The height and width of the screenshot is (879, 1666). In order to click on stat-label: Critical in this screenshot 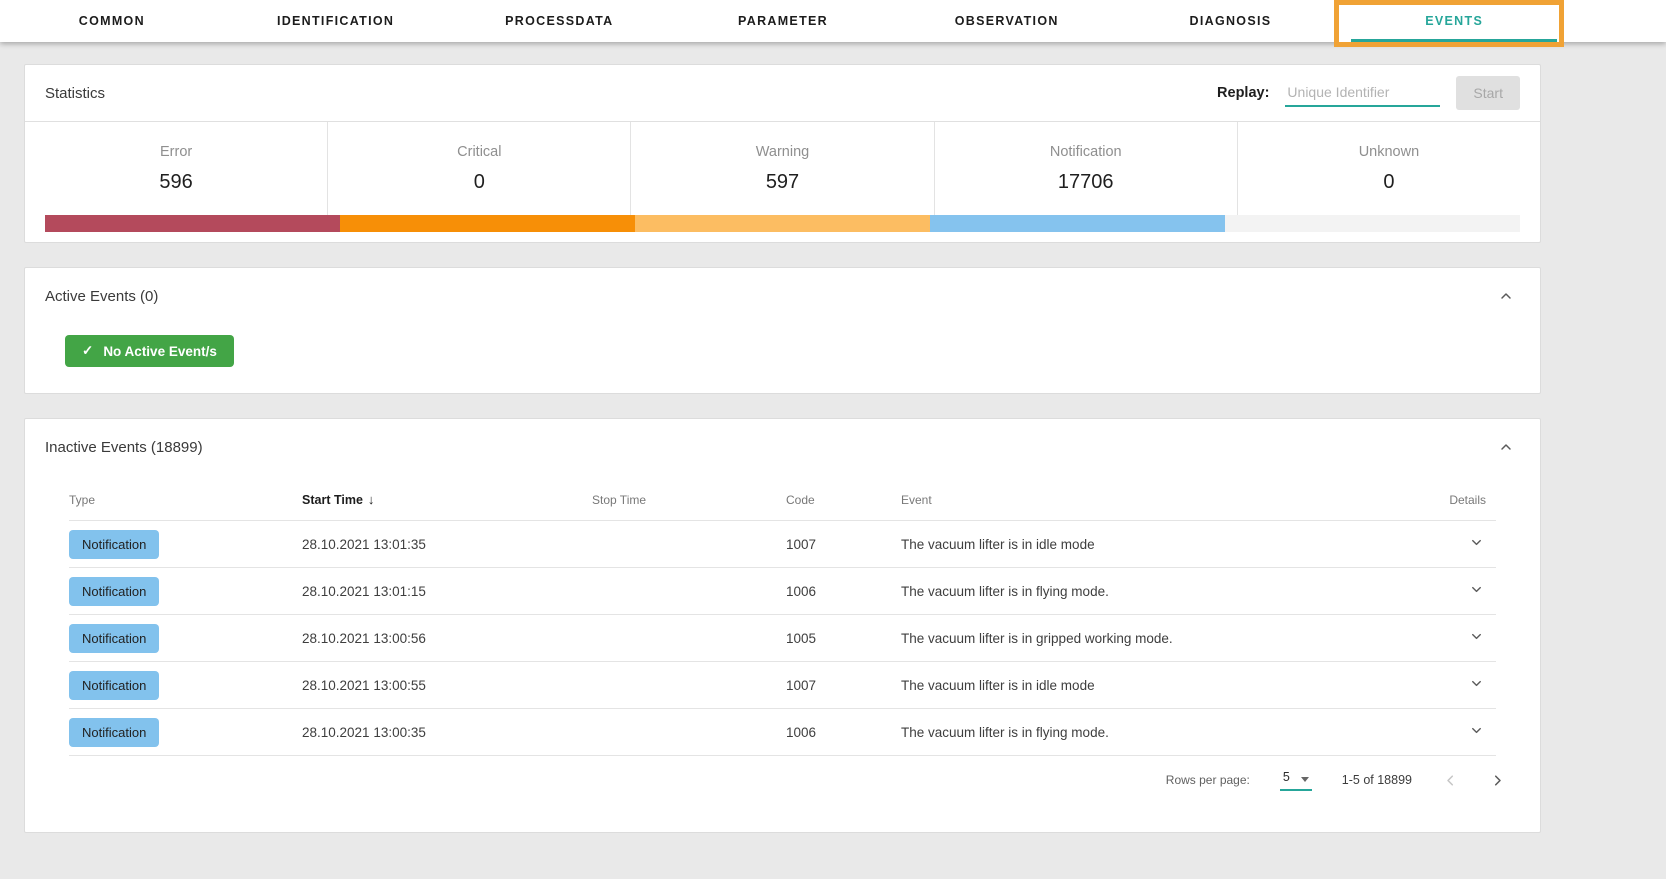, I will do `click(479, 151)`.